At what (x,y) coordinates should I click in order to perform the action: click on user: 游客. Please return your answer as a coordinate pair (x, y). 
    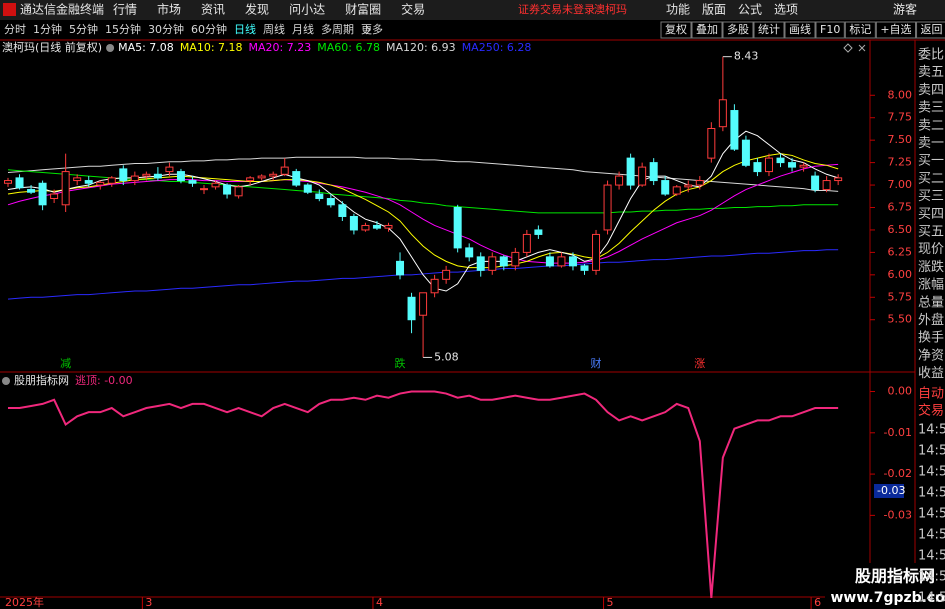
    Looking at the image, I should click on (905, 9).